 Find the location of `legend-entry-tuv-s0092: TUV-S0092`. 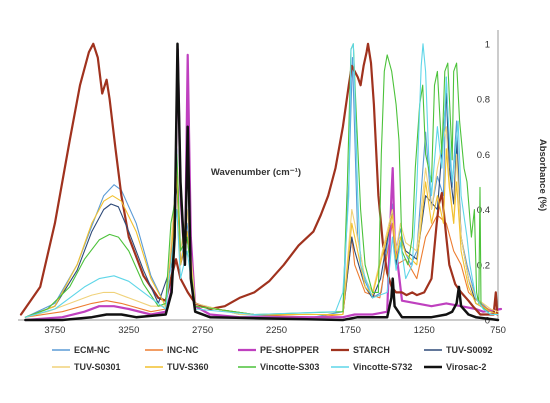

legend-entry-tuv-s0092: TUV-S0092 is located at coordinates (458, 350).